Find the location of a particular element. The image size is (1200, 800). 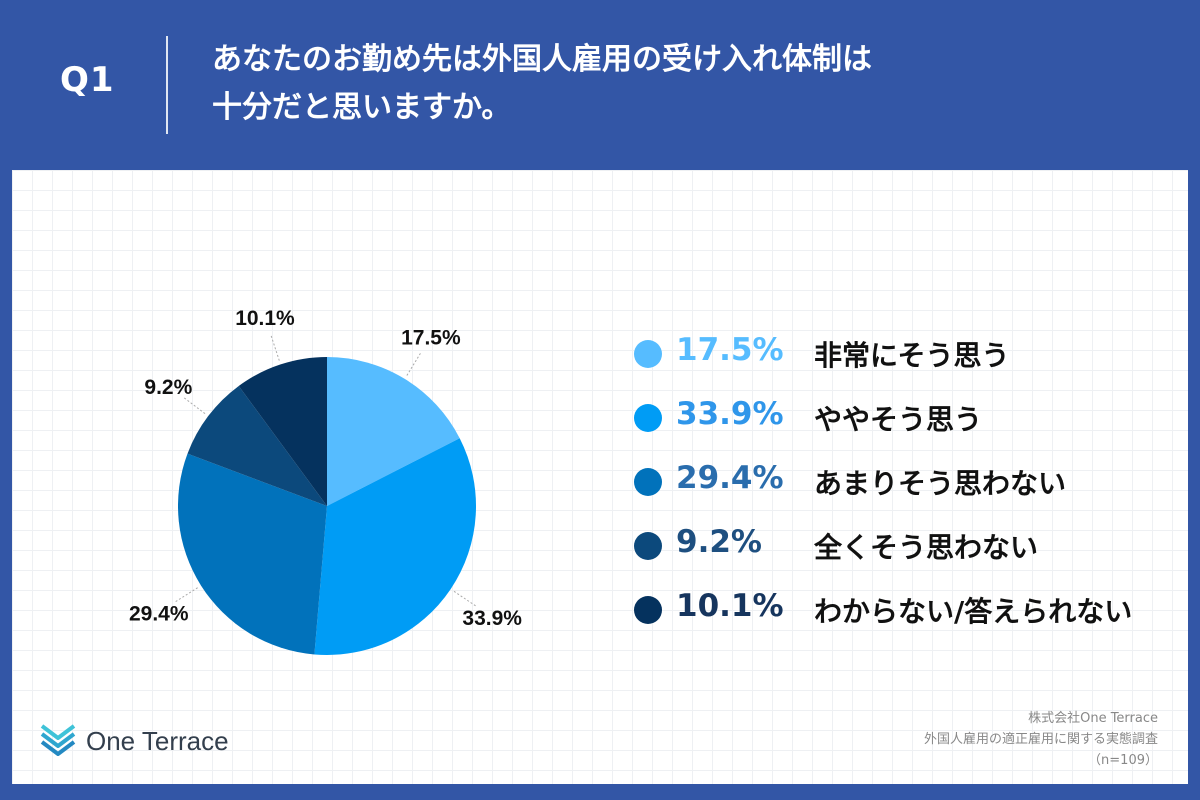

legend-label: わからない/答えられない is located at coordinates (973, 611).